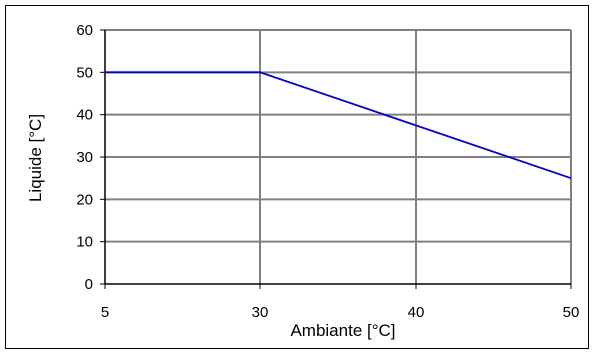 The image size is (595, 354). What do you see at coordinates (342, 330) in the screenshot?
I see `x-axis-label: Ambiante [°C]` at bounding box center [342, 330].